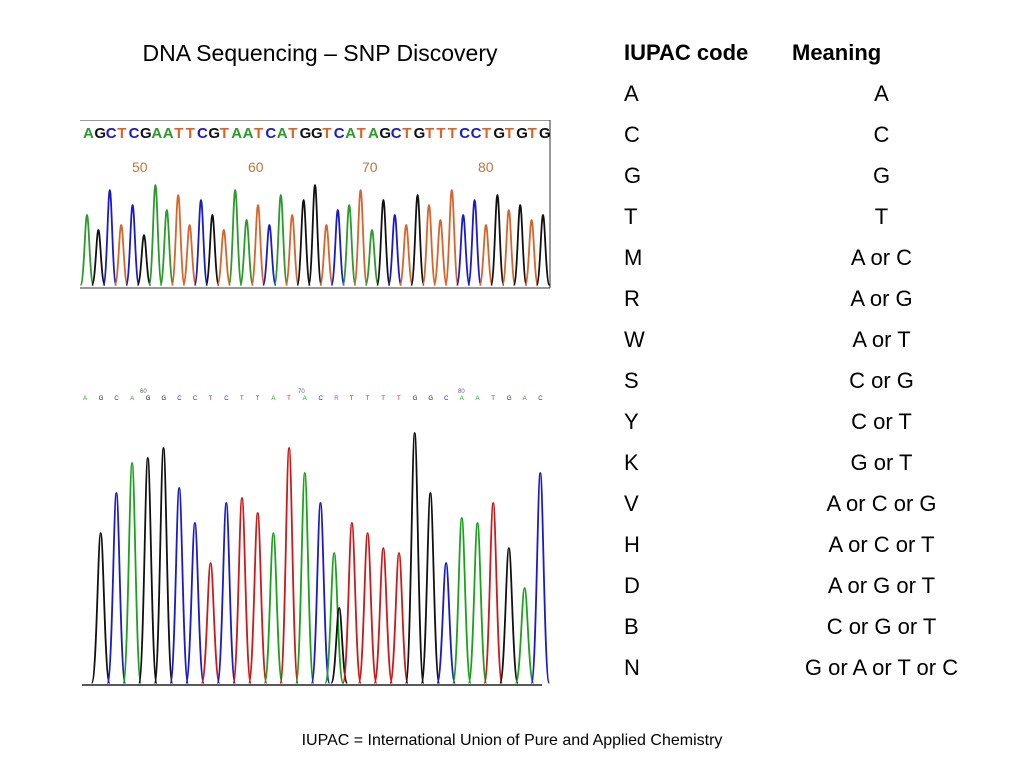  Describe the element at coordinates (632, 298) in the screenshot. I see `iupac-code: R` at that location.